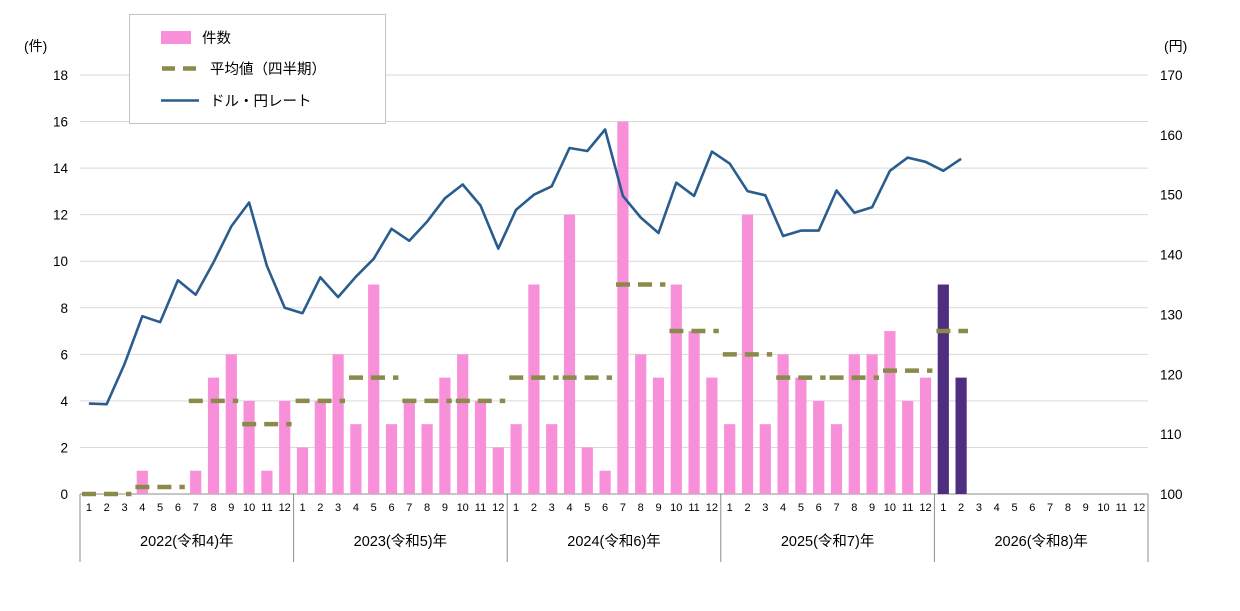  I want to click on count-bar-swatch, so click(176, 38).